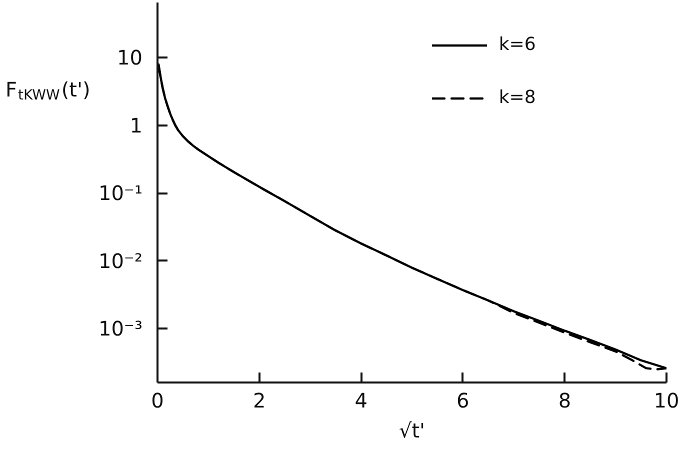 Image resolution: width=687 pixels, height=453 pixels. I want to click on x-tick-label: 2, so click(259, 400).